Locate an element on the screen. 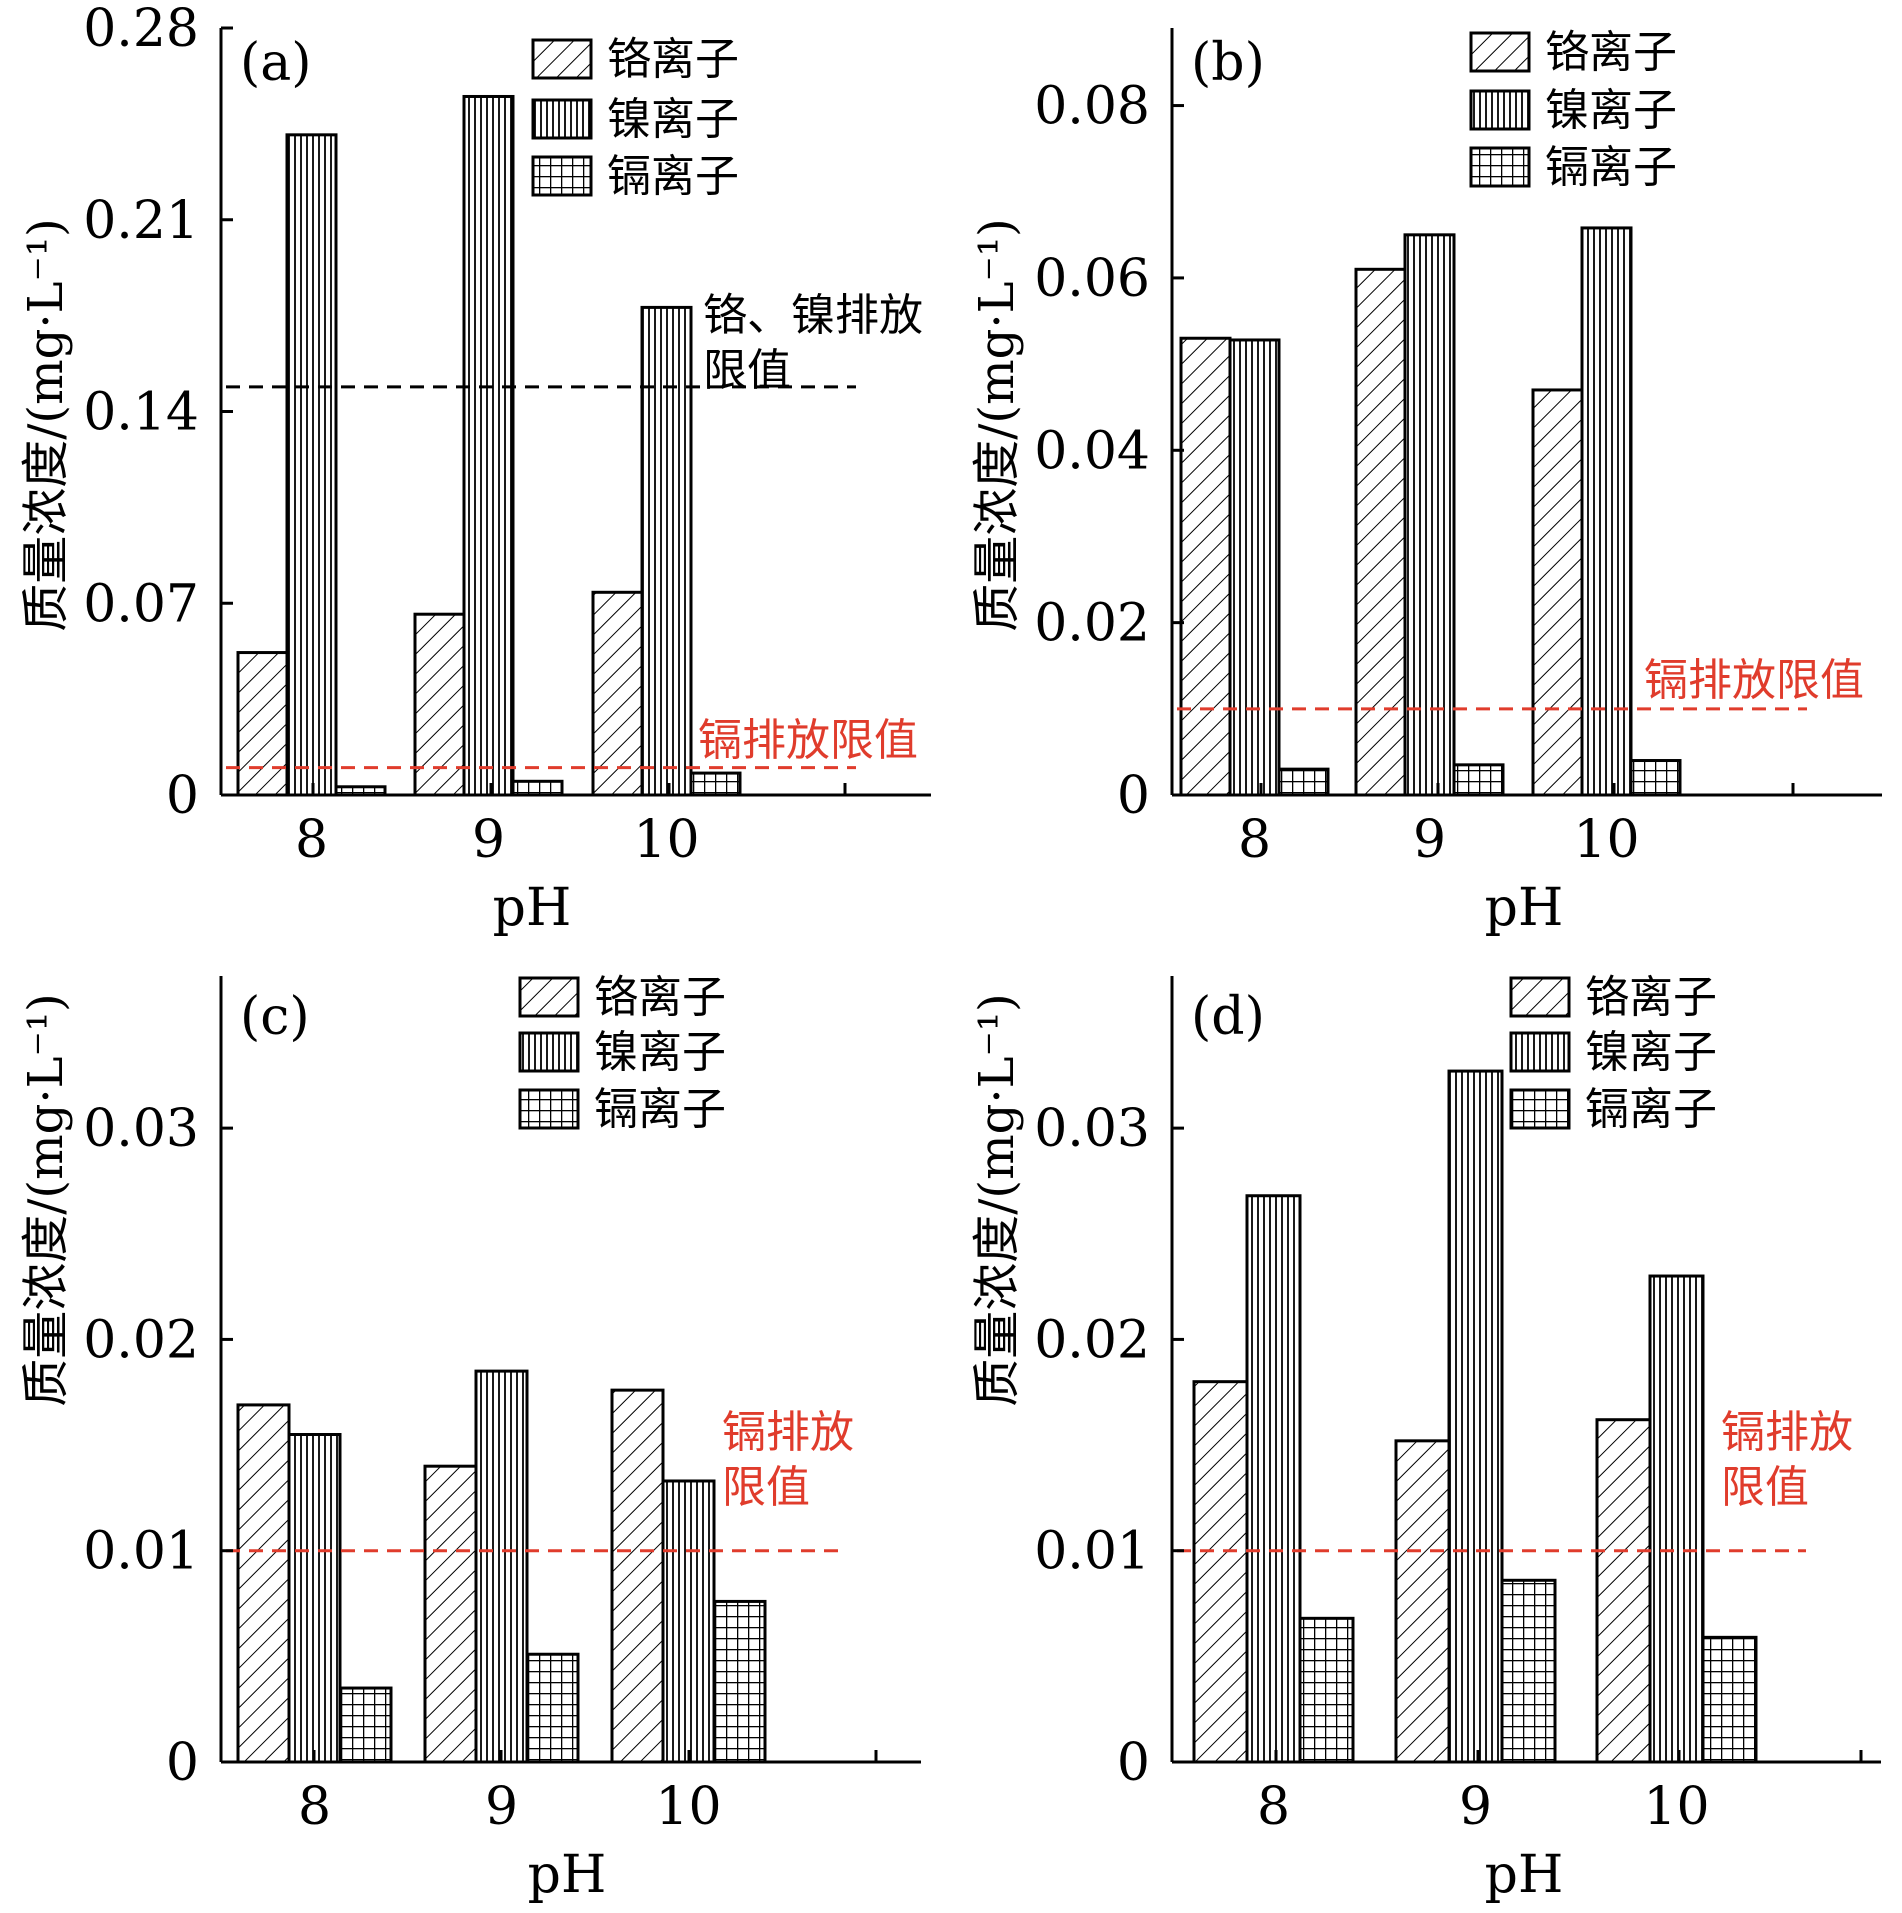  y-tick-label: 0.08 is located at coordinates (1092, 107).